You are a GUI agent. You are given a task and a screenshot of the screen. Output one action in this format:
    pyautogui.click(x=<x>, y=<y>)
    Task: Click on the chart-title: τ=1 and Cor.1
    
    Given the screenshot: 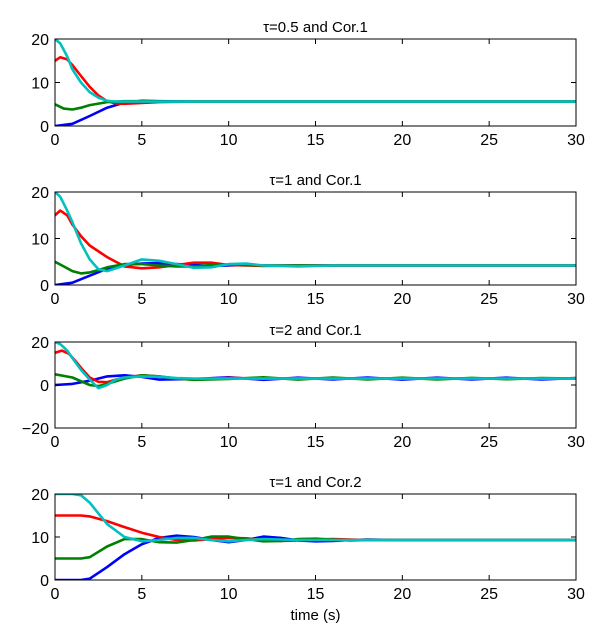 What is the action you would take?
    pyautogui.click(x=315, y=180)
    